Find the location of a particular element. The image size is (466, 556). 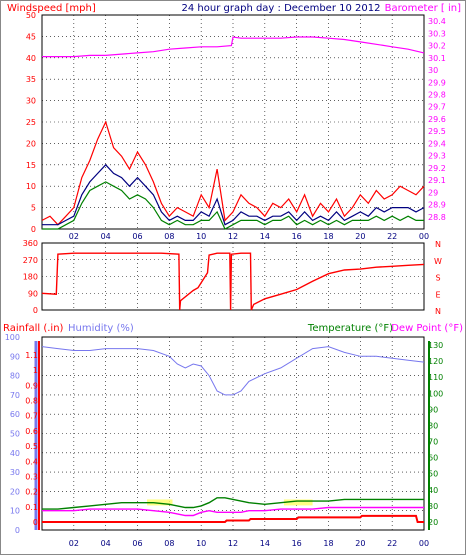

wind-x-tick-label: 20 is located at coordinates (360, 236).